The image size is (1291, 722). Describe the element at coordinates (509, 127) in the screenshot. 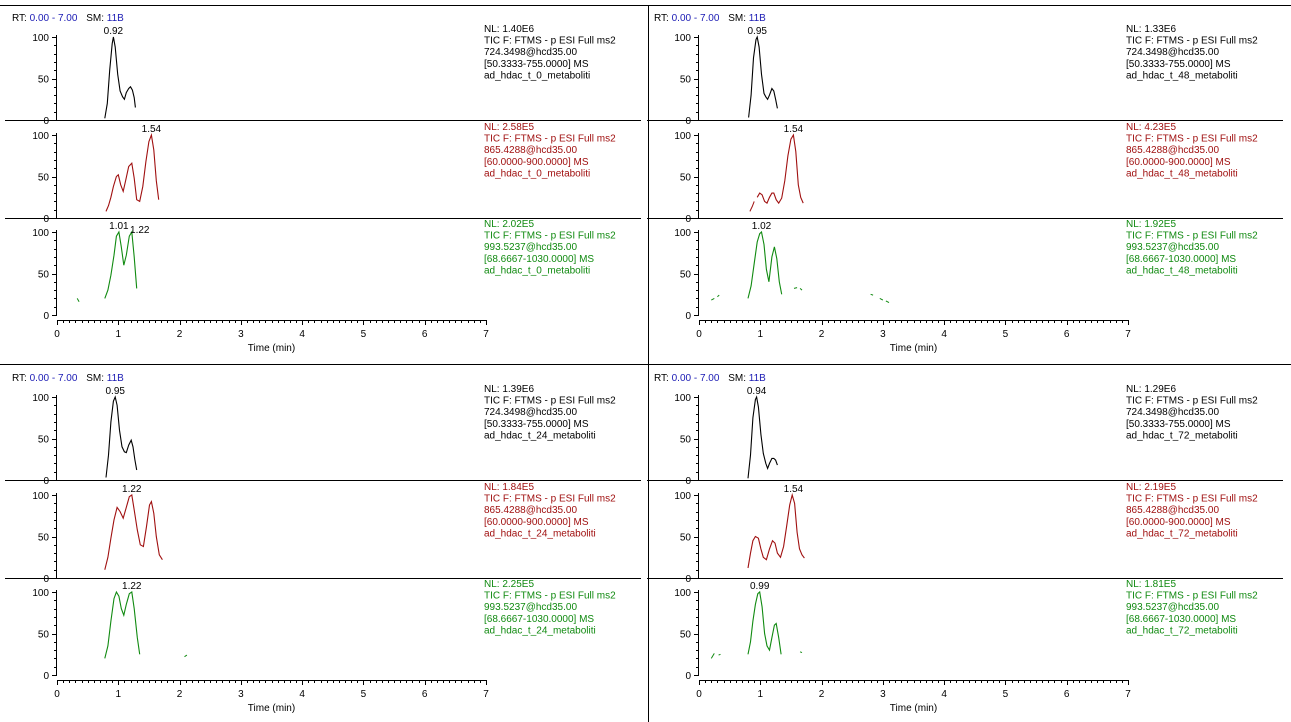

I see `trace-info-line: NL: 2.58E5` at that location.